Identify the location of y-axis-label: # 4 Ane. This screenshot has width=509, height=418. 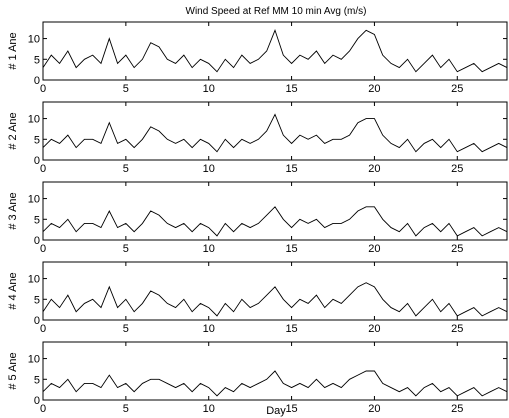
(13, 290).